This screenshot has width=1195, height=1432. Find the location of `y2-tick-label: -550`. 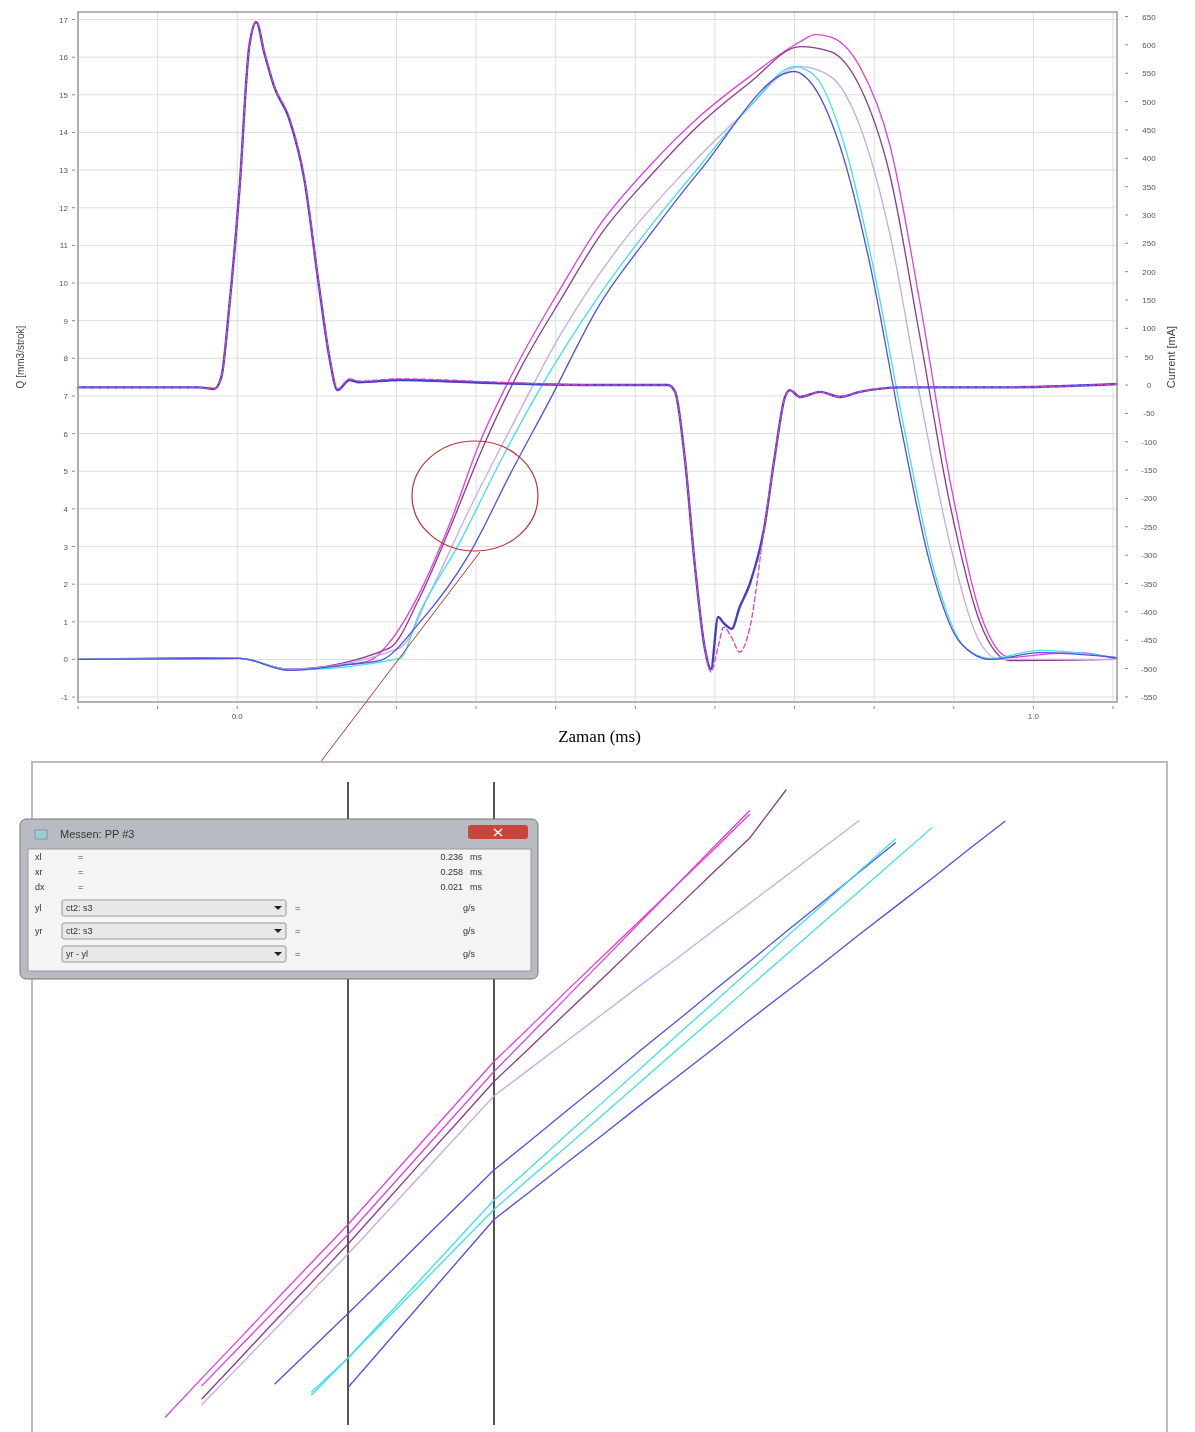

y2-tick-label: -550 is located at coordinates (1149, 697).